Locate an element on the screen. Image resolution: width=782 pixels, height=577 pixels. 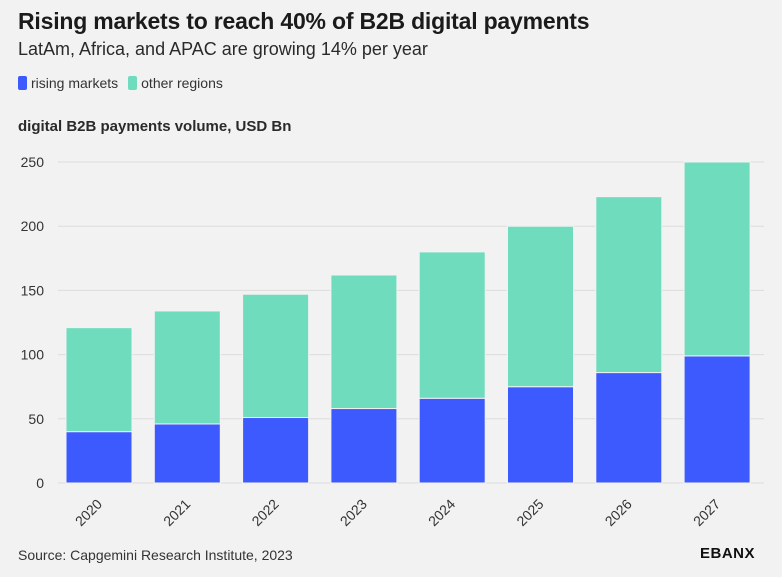
bar-other-regions-2021 is located at coordinates (187, 367).